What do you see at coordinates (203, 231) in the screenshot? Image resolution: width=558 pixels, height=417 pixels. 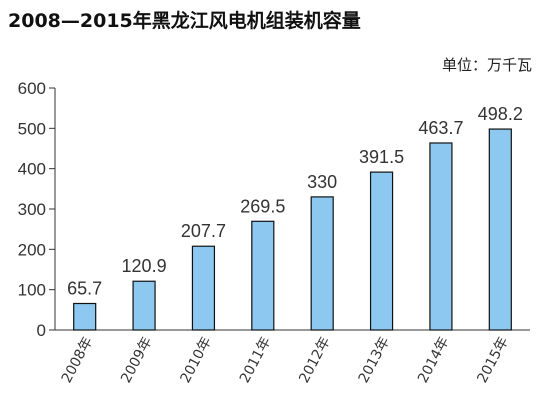 I see `data-label: 207.7` at bounding box center [203, 231].